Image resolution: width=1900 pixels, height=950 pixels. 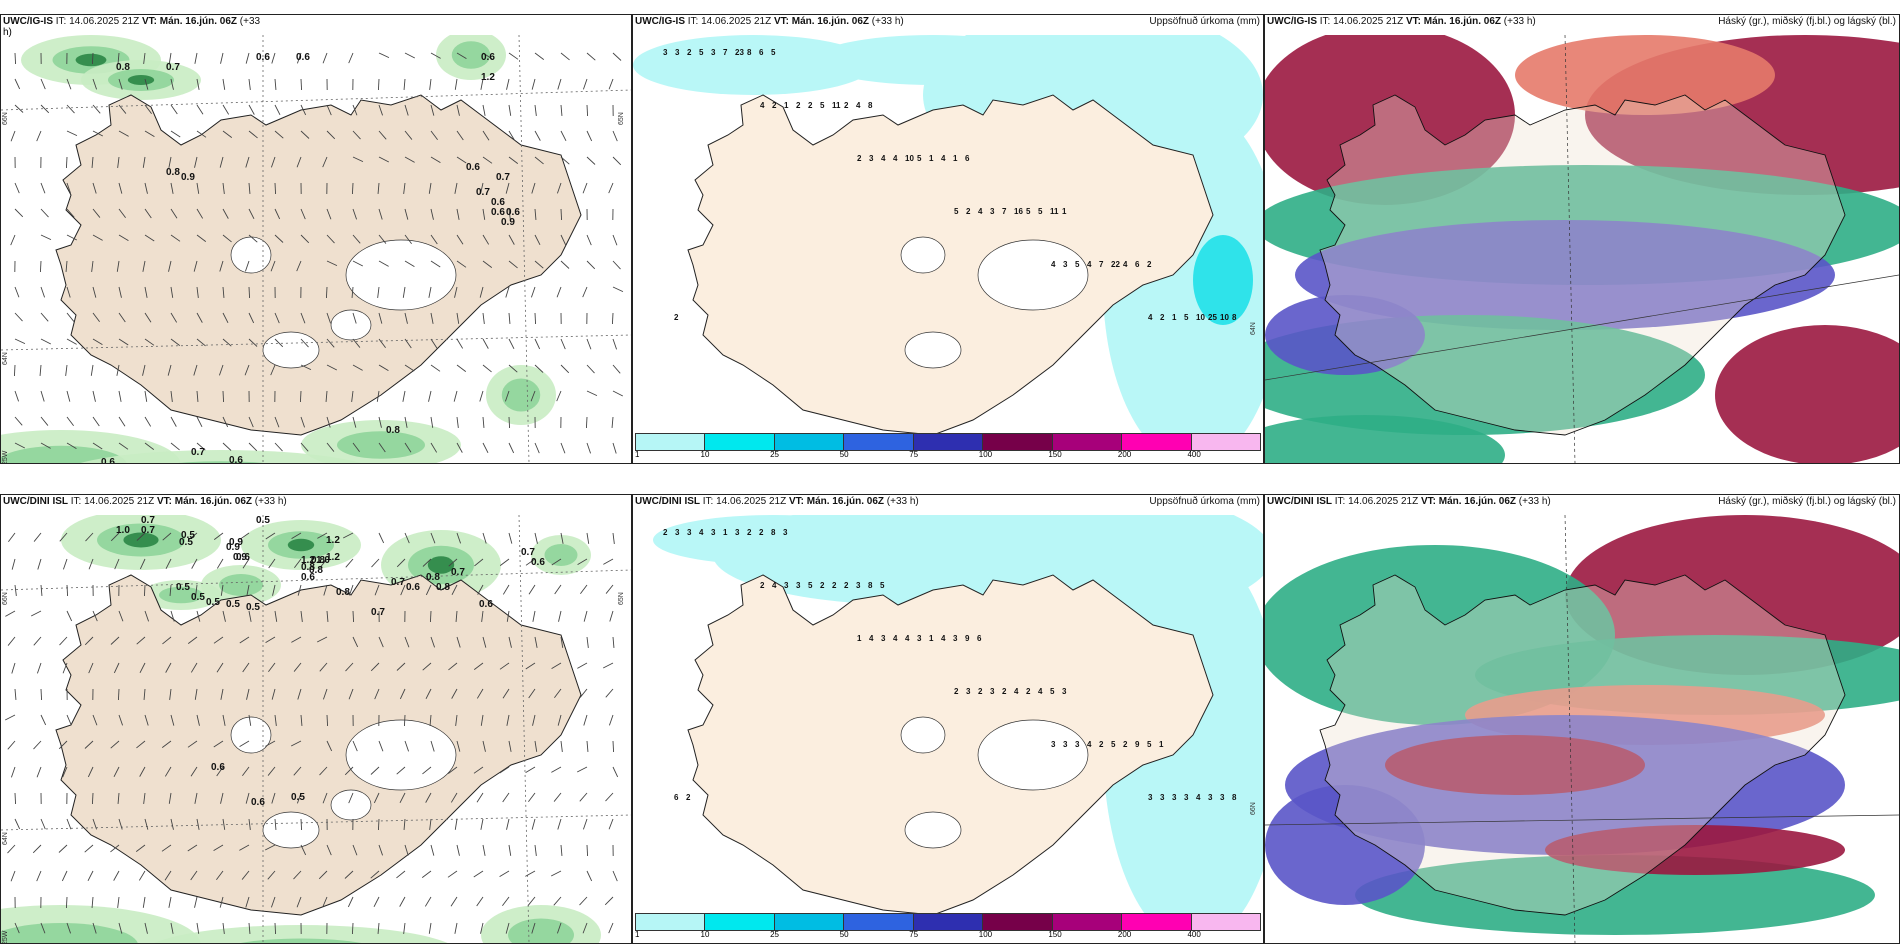 What do you see at coordinates (5, 456) in the screenshot?
I see `axis-label: 25W` at bounding box center [5, 456].